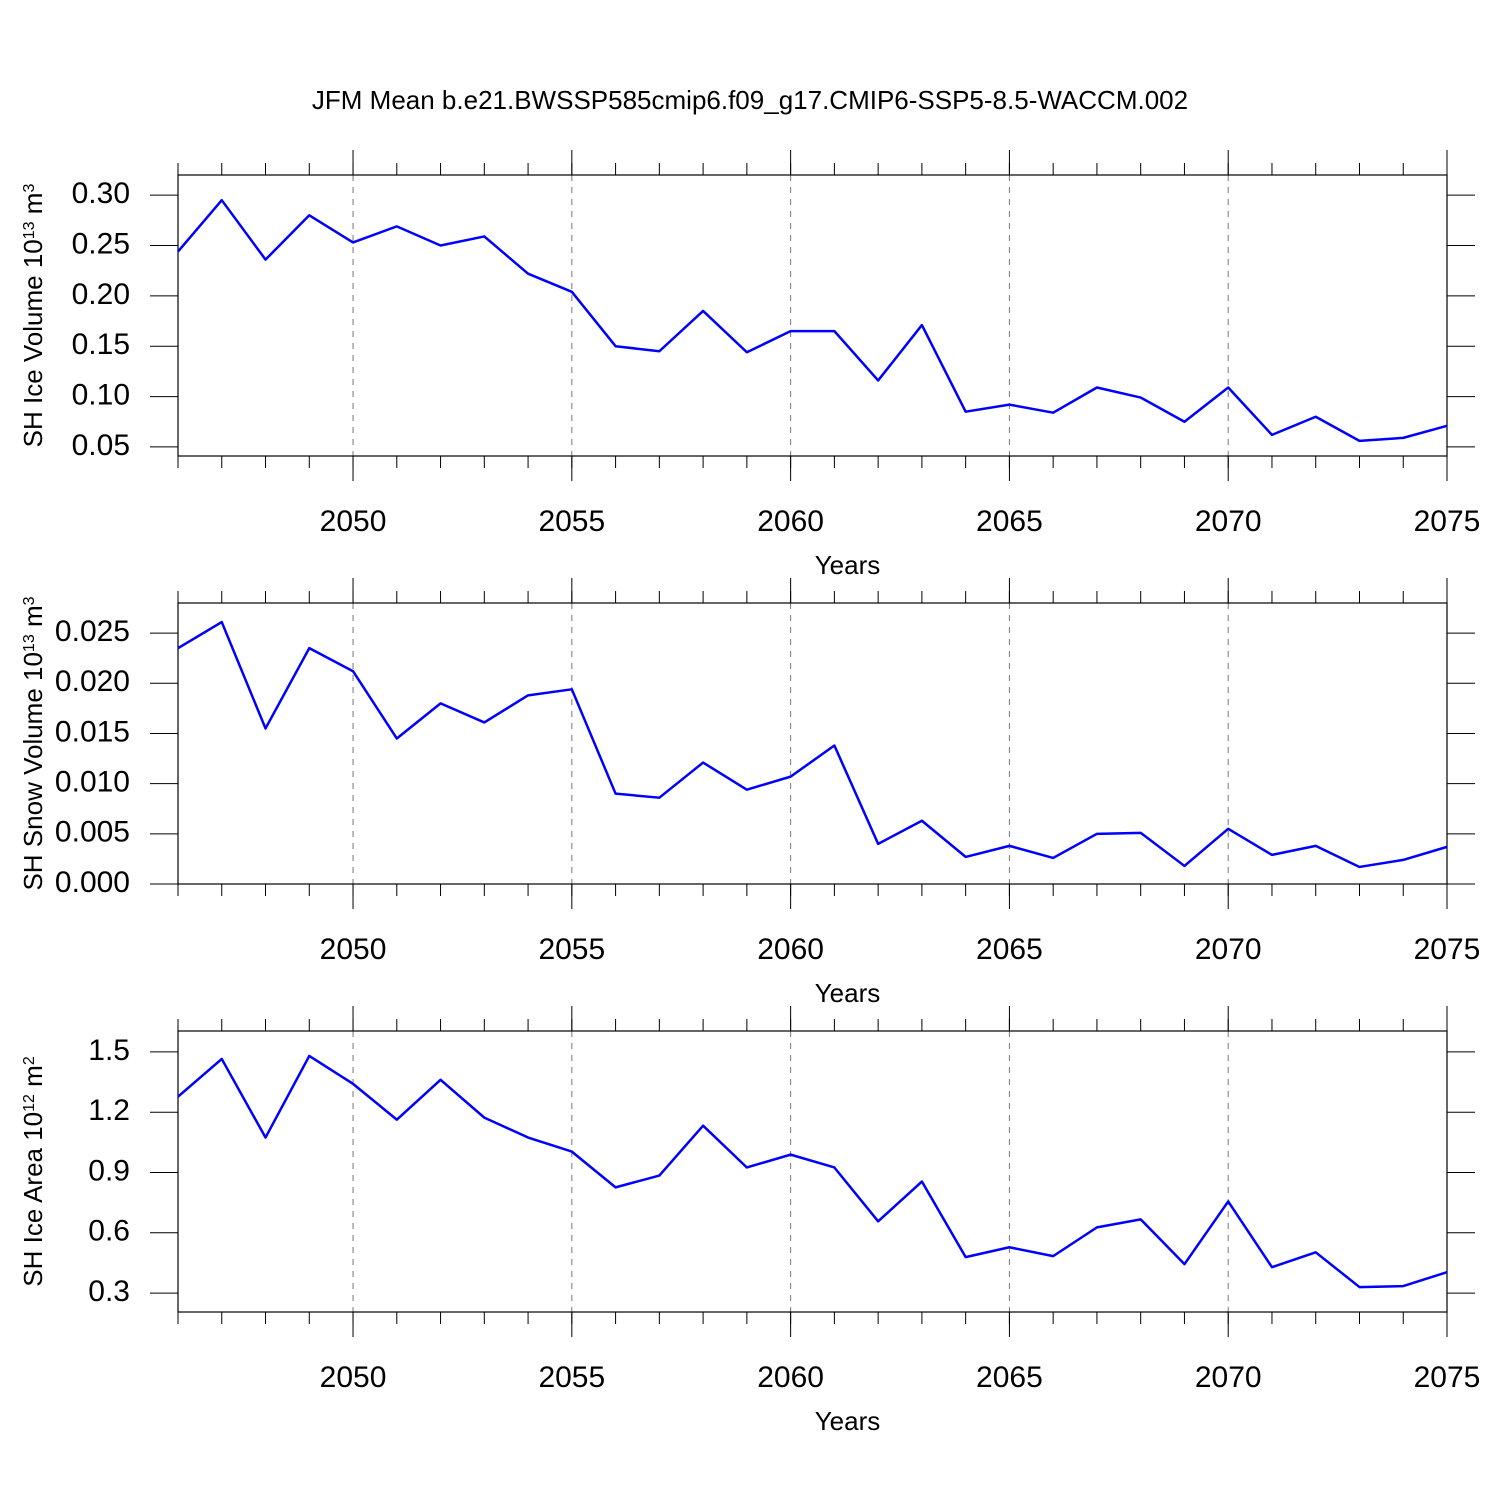 The height and width of the screenshot is (1500, 1500). What do you see at coordinates (101, 294) in the screenshot?
I see `y-tick-label: 0.20` at bounding box center [101, 294].